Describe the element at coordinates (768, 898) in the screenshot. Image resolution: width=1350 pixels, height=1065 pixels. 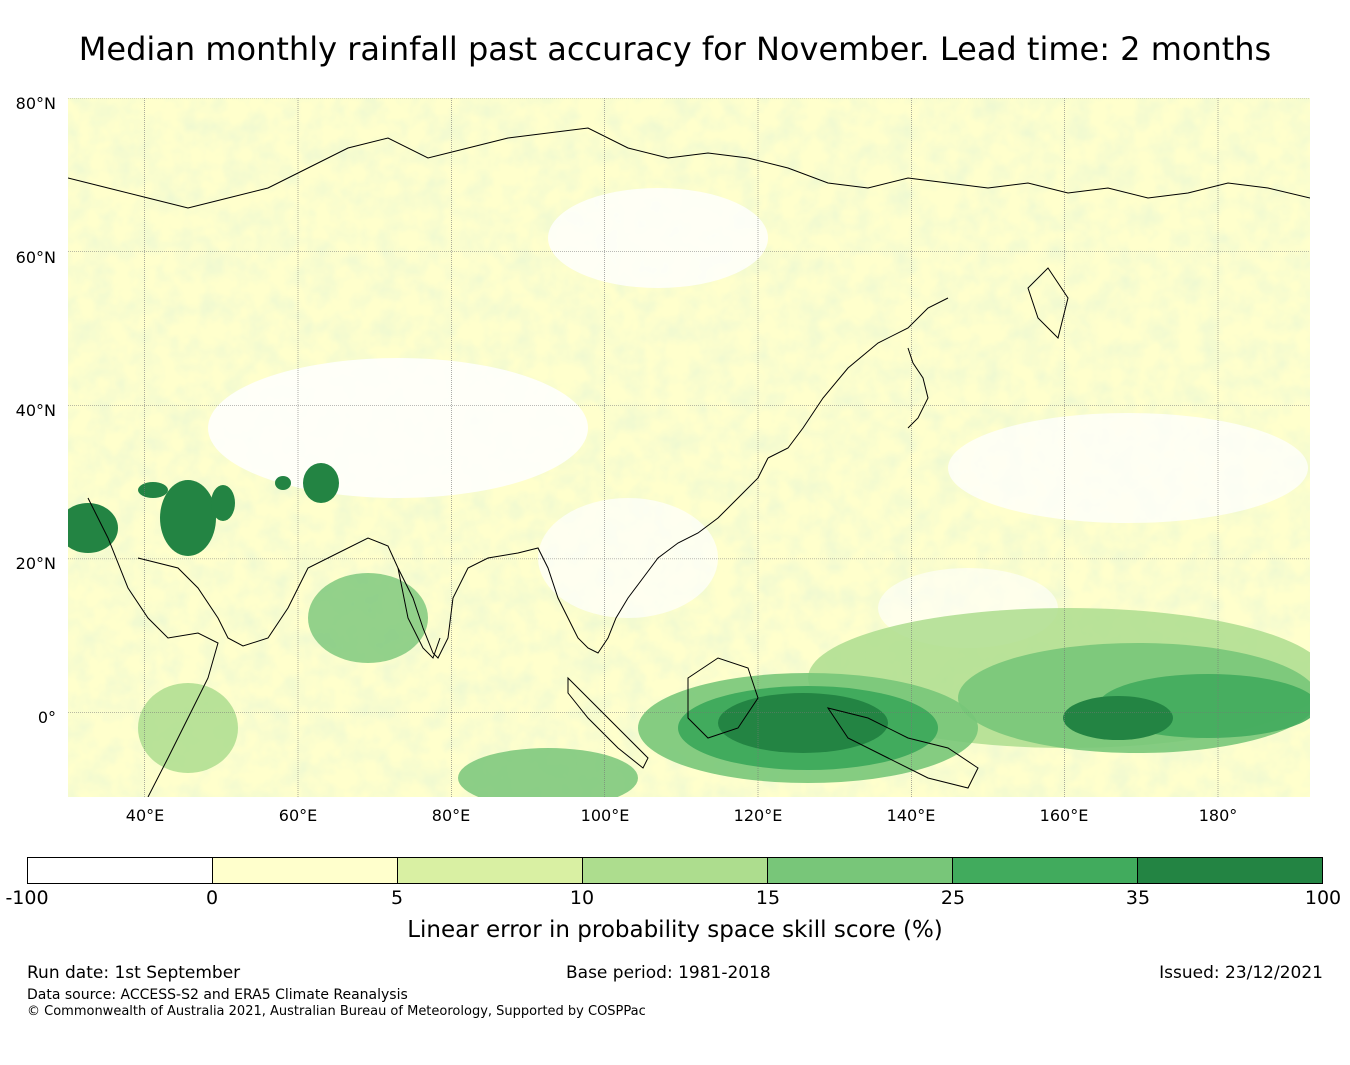
I see `colorbar-tick: 15` at that location.